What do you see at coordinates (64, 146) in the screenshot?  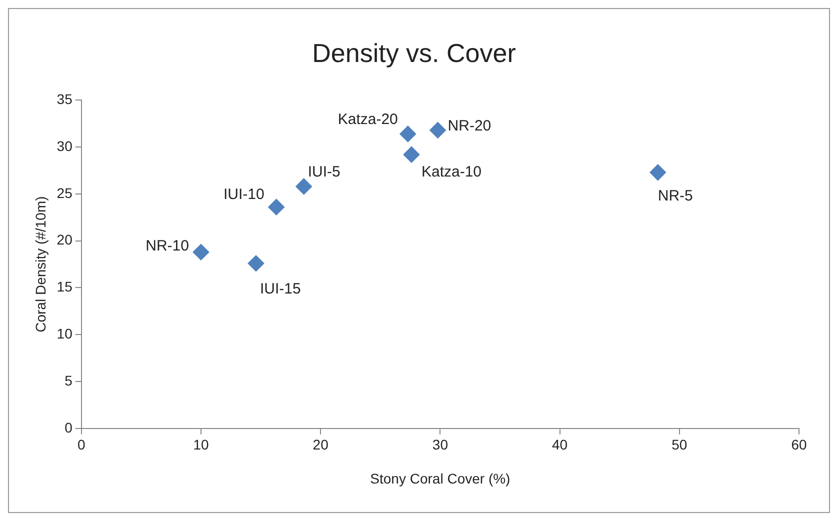 I see `y-tick-label: 30` at bounding box center [64, 146].